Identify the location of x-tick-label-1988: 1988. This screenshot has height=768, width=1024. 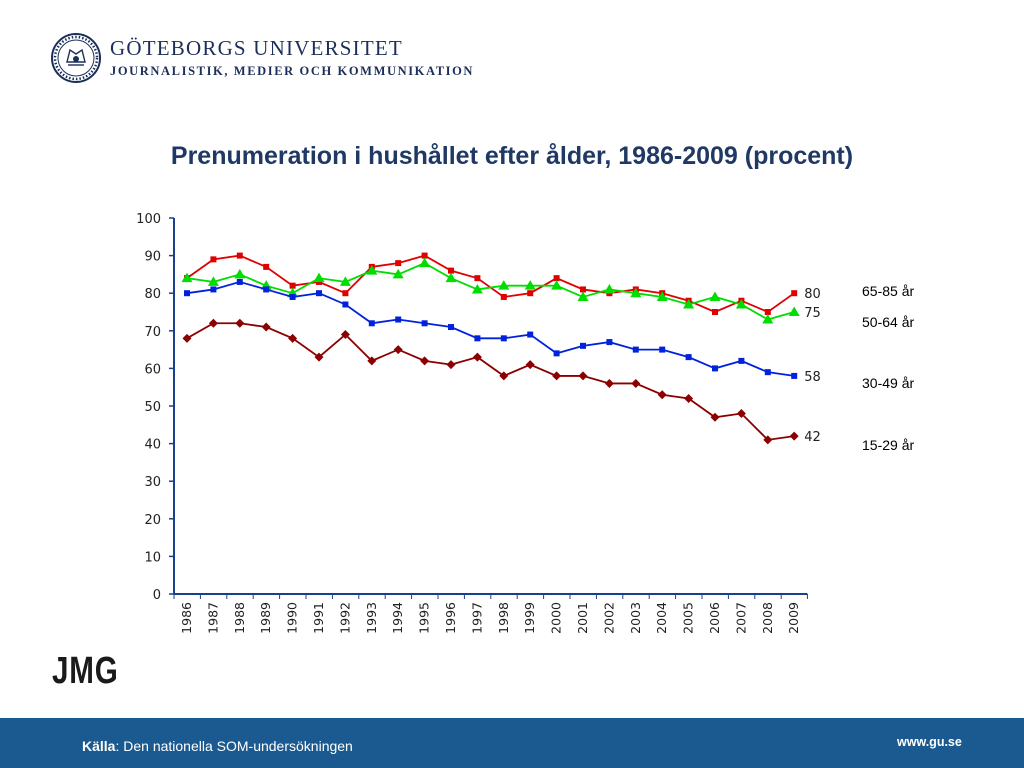
(239, 618).